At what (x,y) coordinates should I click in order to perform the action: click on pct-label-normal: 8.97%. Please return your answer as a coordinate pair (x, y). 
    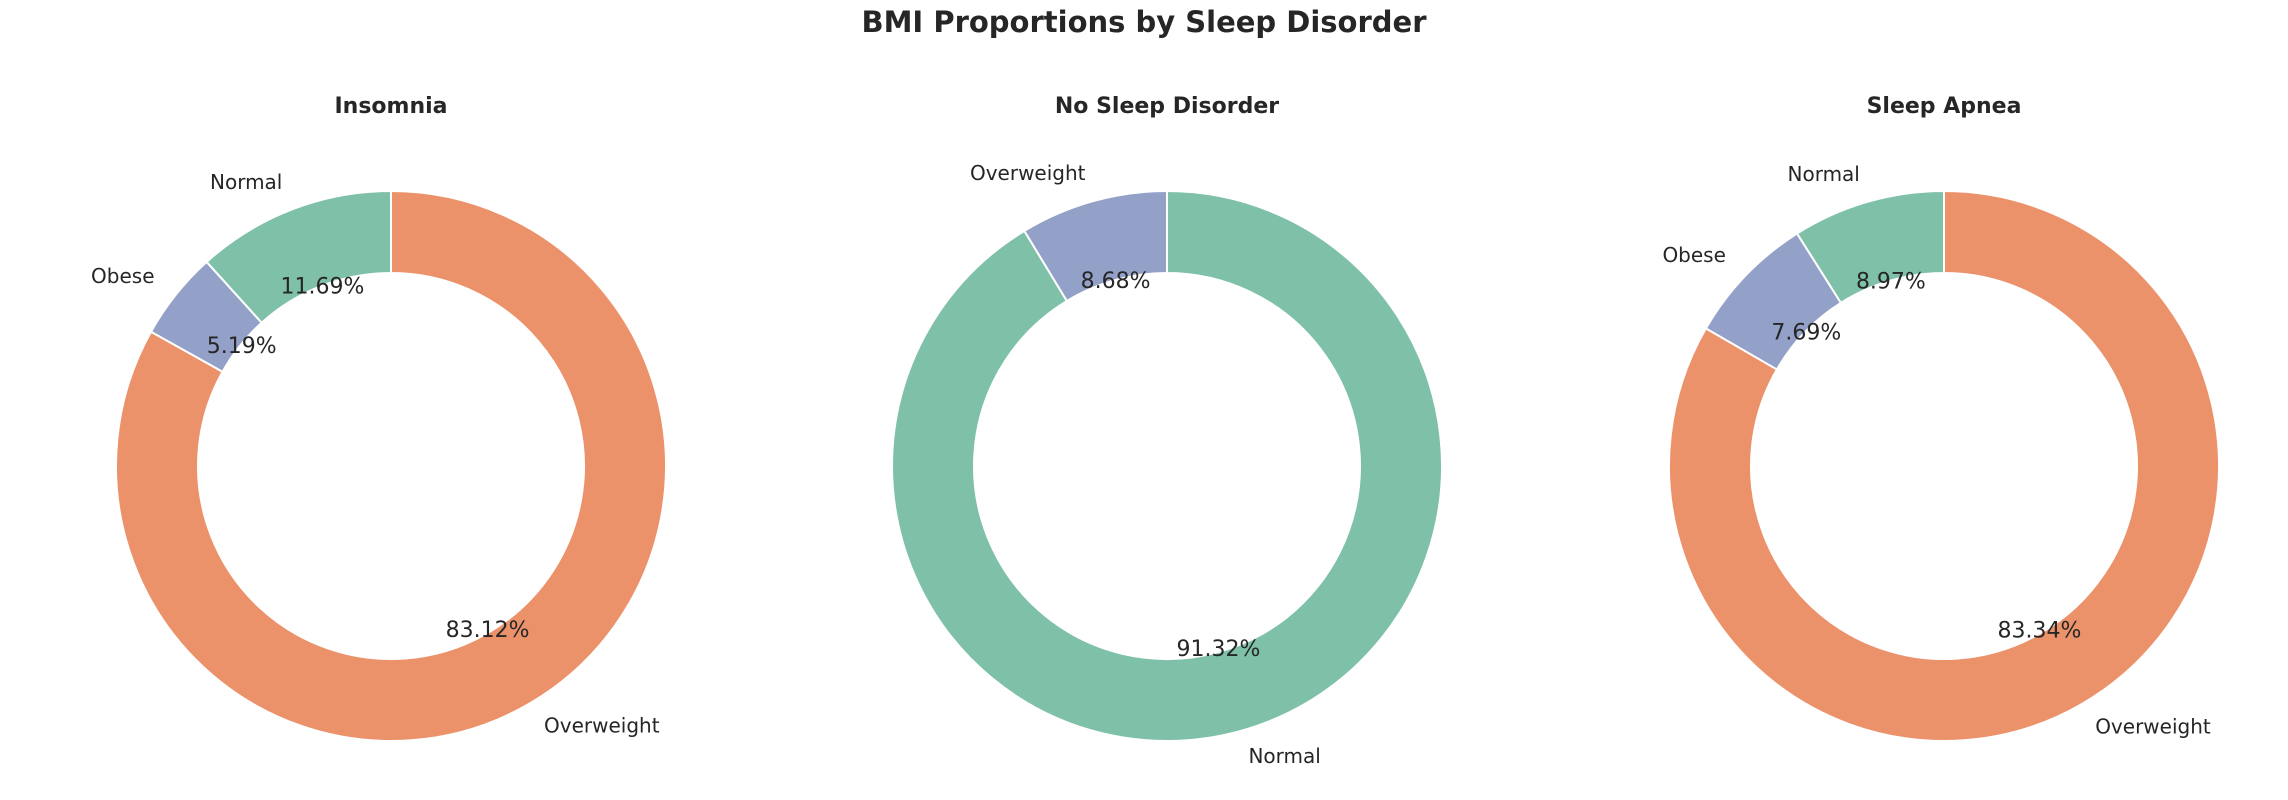
    Looking at the image, I should click on (1891, 282).